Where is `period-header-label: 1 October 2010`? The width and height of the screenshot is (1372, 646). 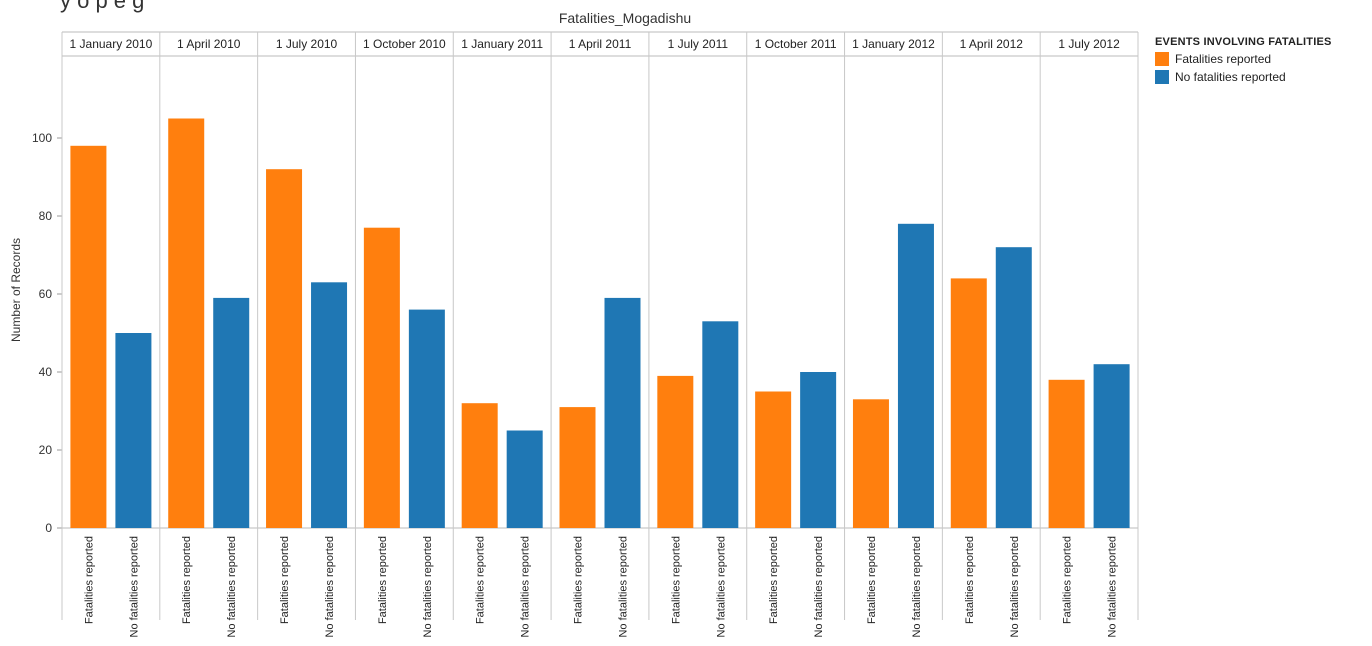
period-header-label: 1 October 2010 is located at coordinates (404, 44).